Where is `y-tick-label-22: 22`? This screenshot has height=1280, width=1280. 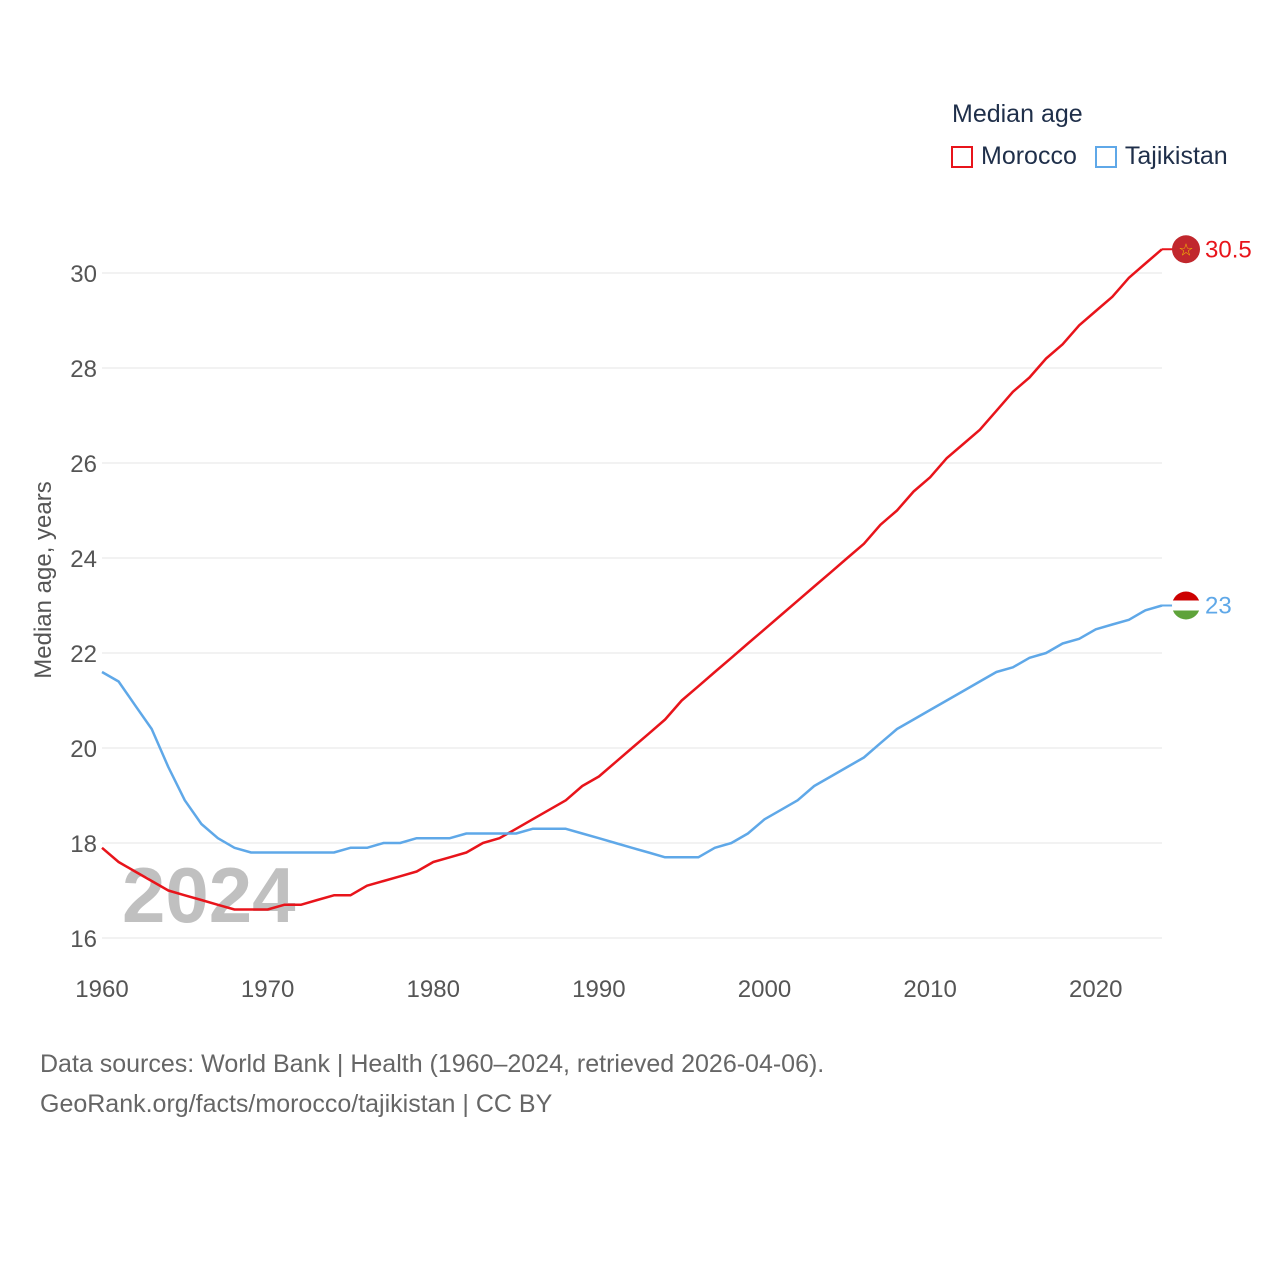
y-tick-label-22: 22 is located at coordinates (83, 654).